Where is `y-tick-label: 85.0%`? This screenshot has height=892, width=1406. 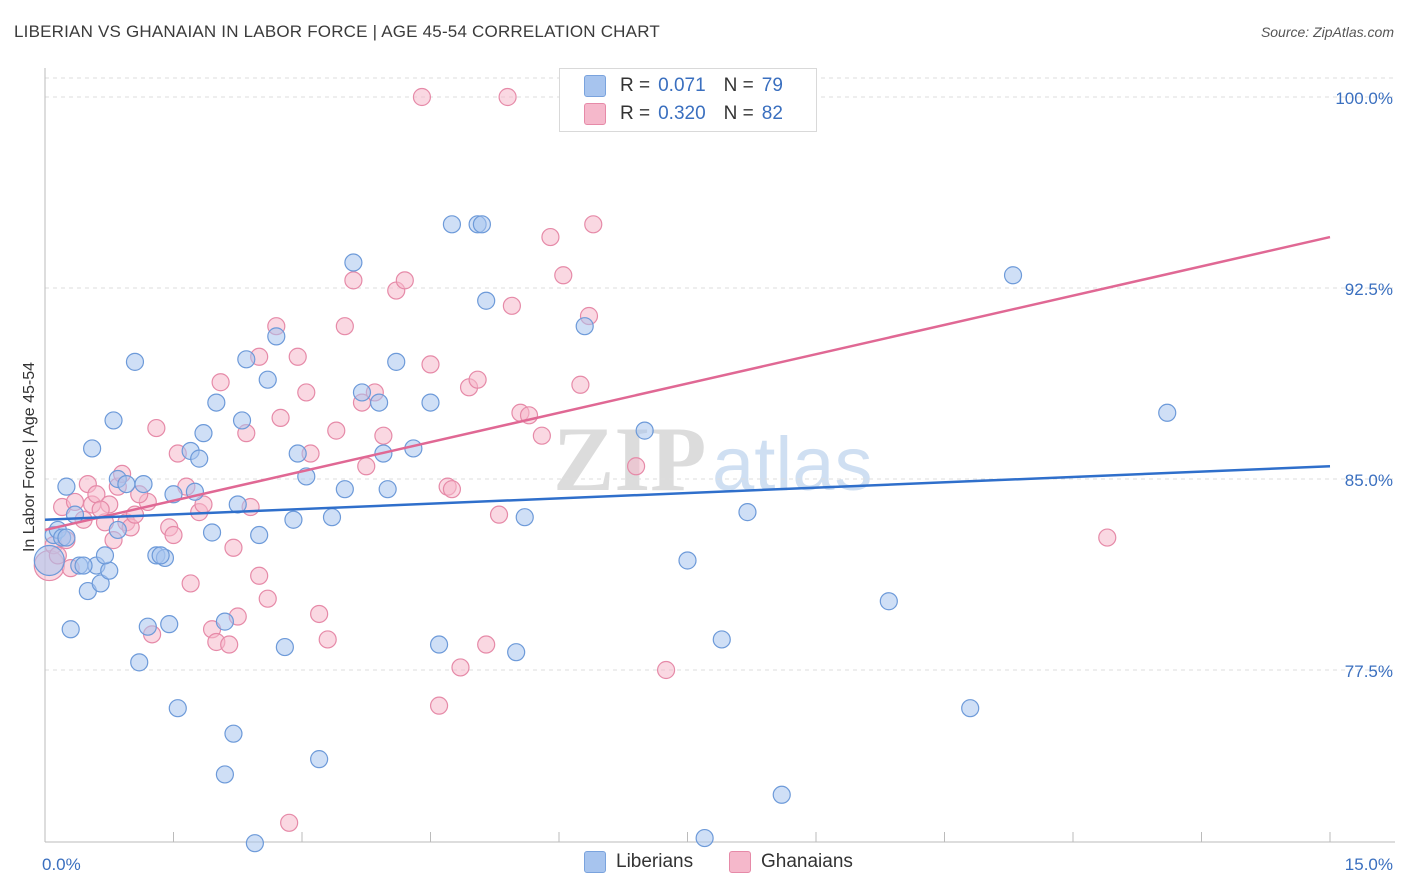
y-tick-label: 85.0% is located at coordinates (1369, 480).